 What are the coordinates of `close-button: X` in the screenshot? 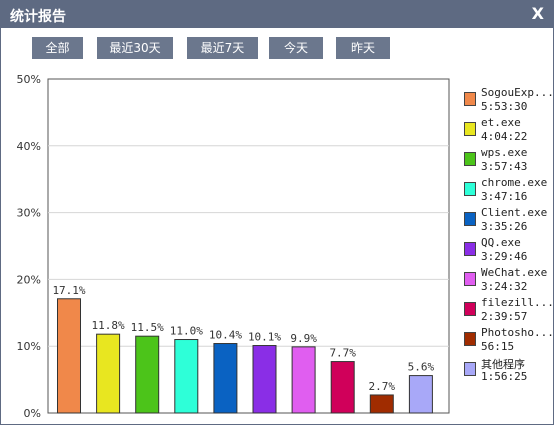 It's located at (537, 13).